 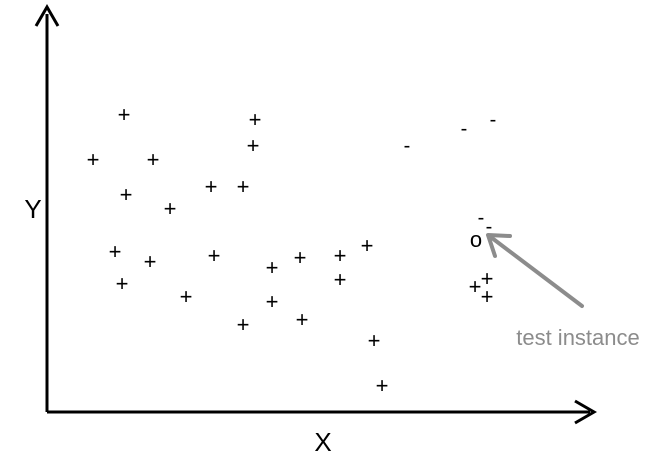 What do you see at coordinates (499, 245) in the screenshot?
I see `annotation-arrow-head` at bounding box center [499, 245].